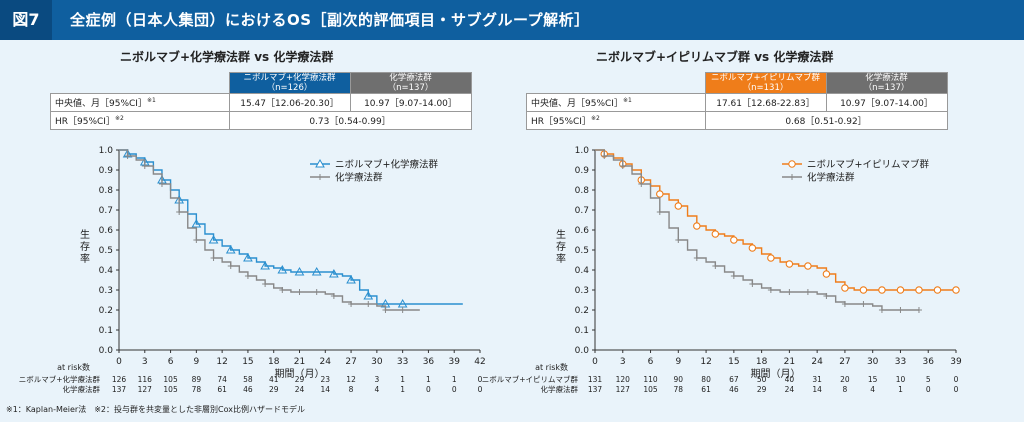 The width and height of the screenshot is (1024, 422). What do you see at coordinates (582, 151) in the screenshot?
I see `panel2-y-tick-label: 1.0` at bounding box center [582, 151].